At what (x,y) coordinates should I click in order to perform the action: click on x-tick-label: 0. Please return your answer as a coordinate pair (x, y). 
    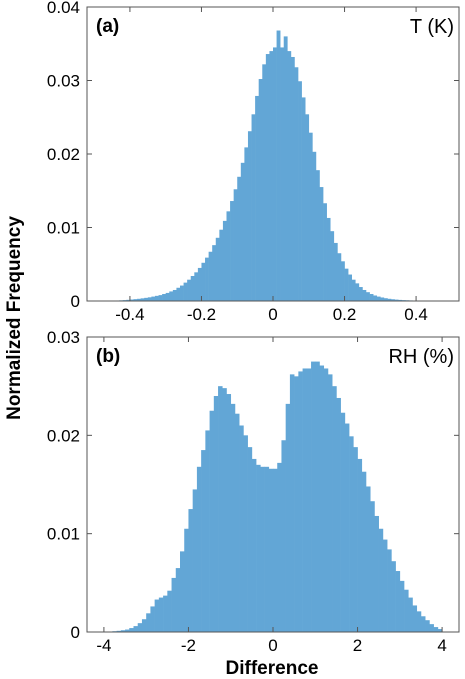
    Looking at the image, I should click on (272, 314).